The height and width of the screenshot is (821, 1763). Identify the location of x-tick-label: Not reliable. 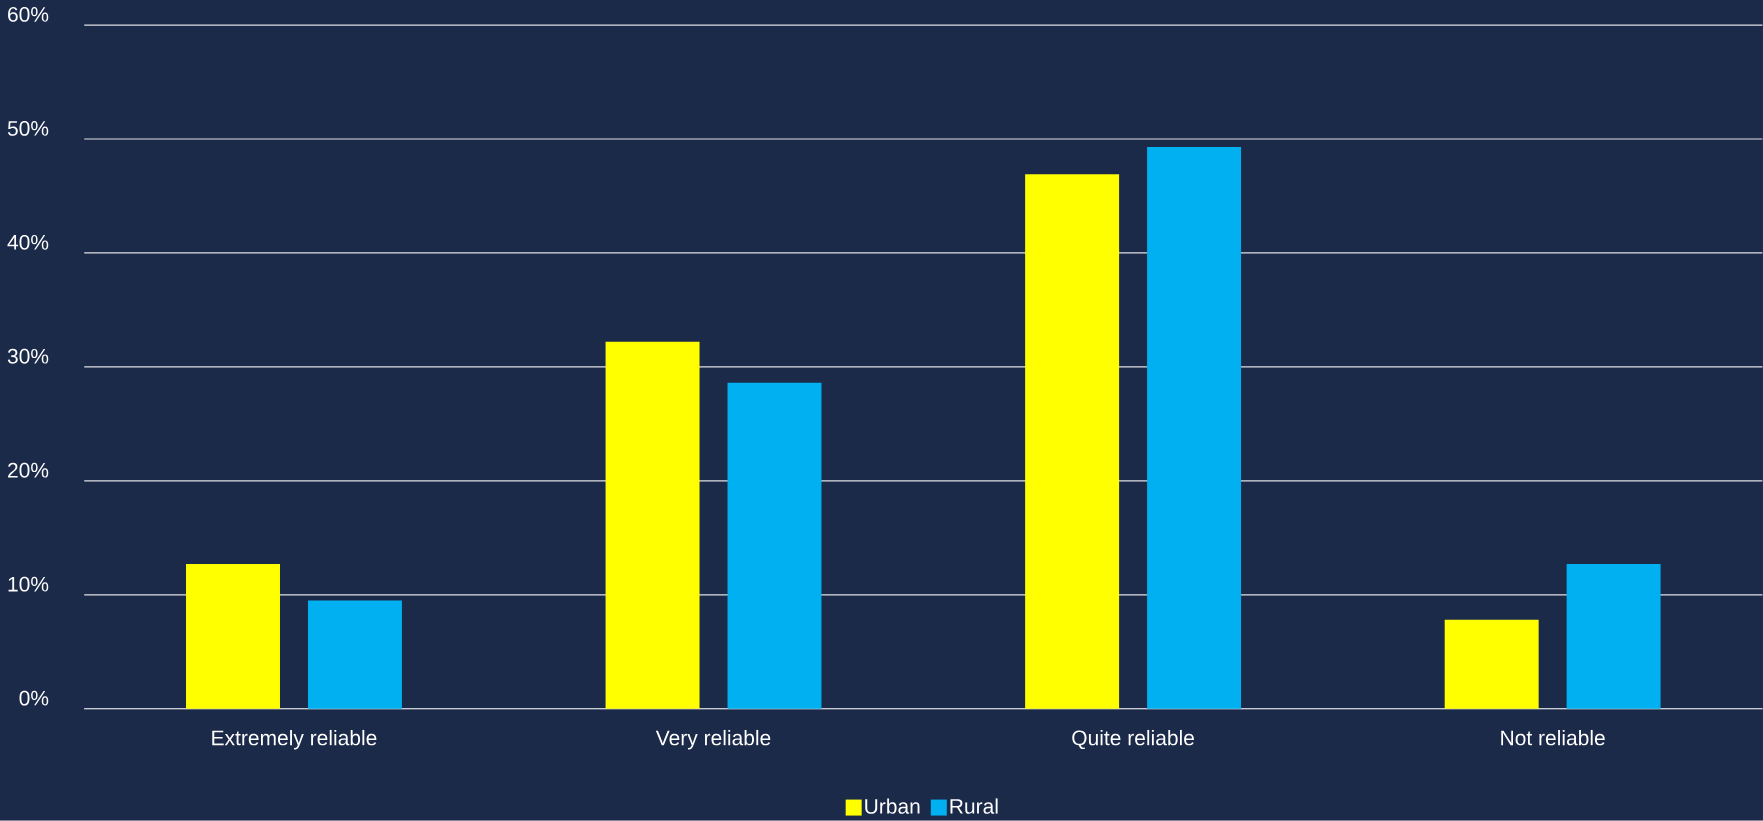
(1553, 738).